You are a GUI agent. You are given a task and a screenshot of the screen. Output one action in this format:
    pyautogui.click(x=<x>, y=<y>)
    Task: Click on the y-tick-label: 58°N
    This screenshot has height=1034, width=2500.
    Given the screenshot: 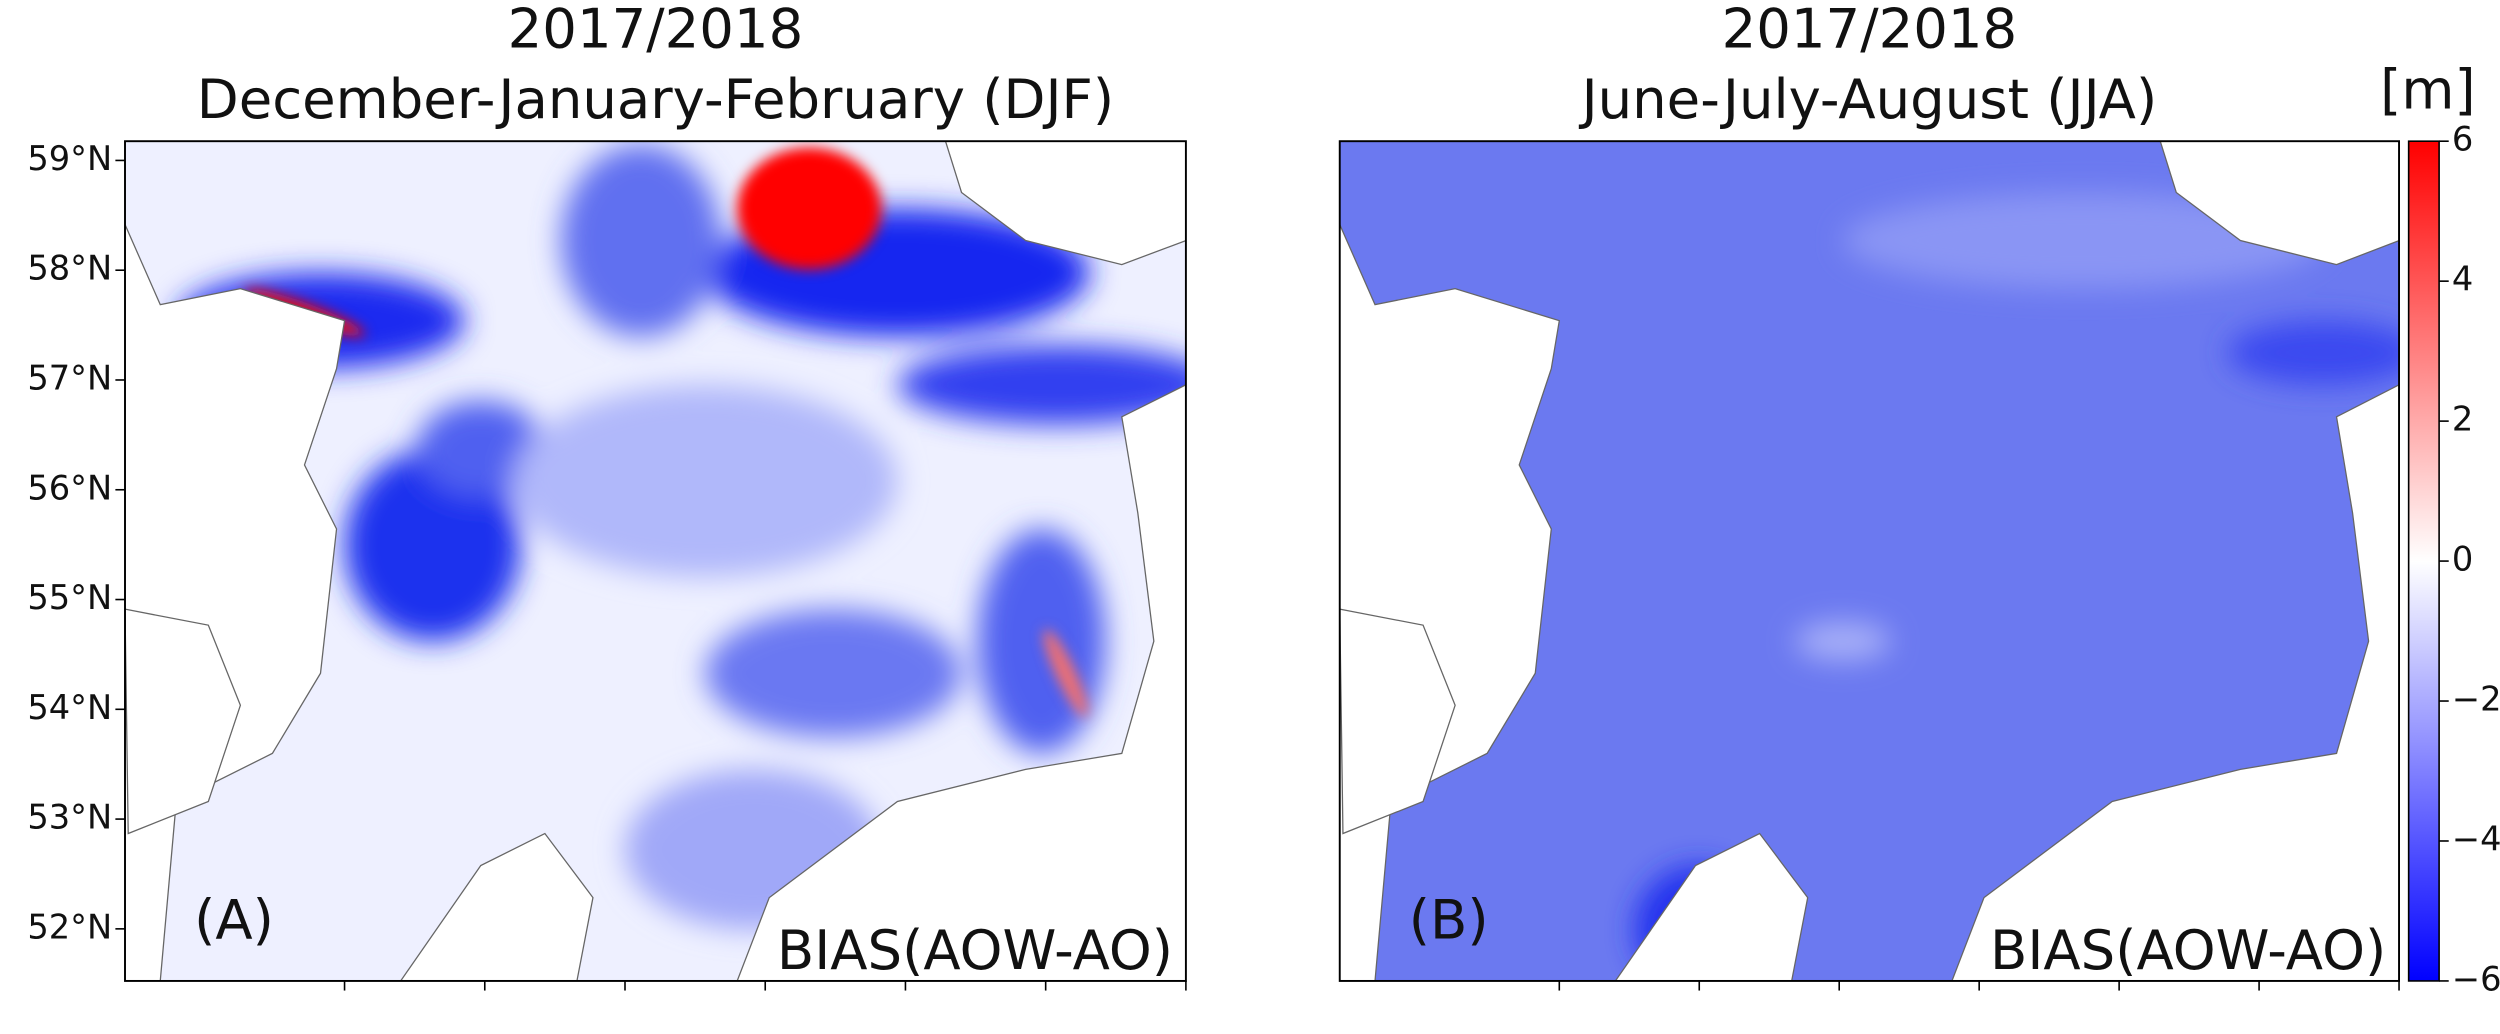 What is the action you would take?
    pyautogui.click(x=69, y=268)
    